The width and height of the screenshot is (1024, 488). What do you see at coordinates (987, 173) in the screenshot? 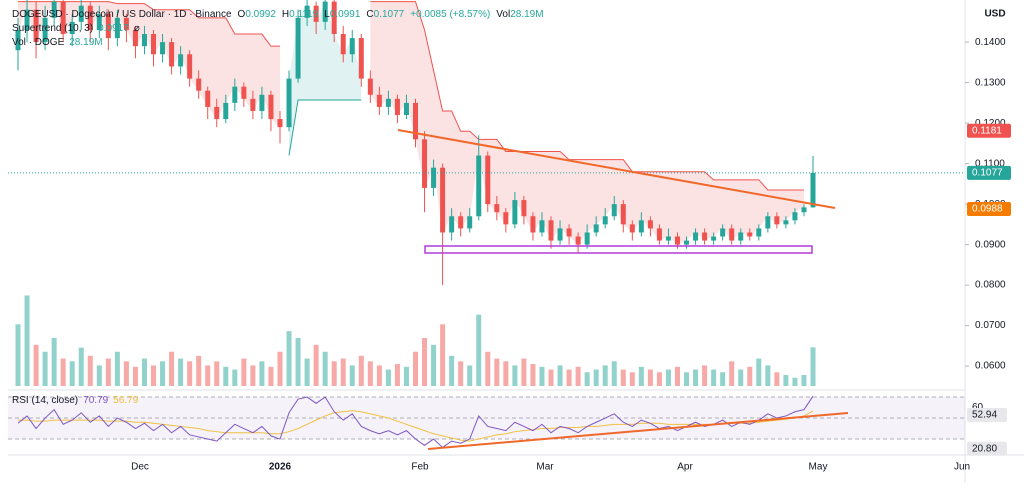
I see `price-badge-label: 0.1077` at bounding box center [987, 173].